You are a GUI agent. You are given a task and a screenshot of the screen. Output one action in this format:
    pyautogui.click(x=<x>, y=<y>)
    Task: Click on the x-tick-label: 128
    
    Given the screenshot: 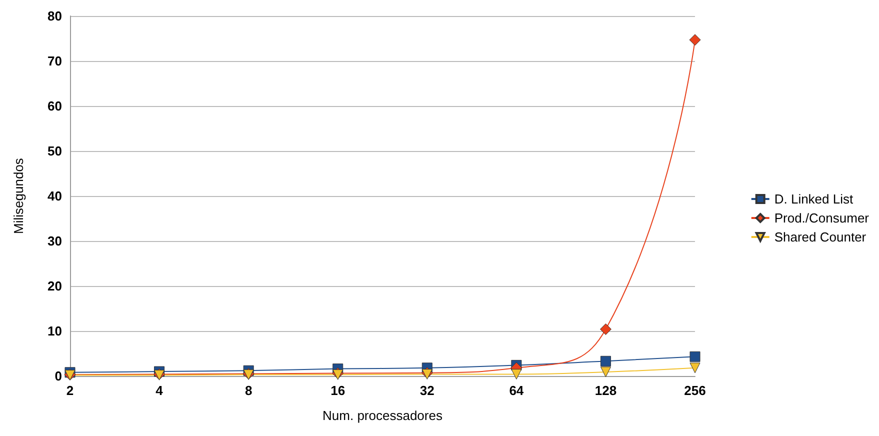 What is the action you would take?
    pyautogui.click(x=605, y=390)
    